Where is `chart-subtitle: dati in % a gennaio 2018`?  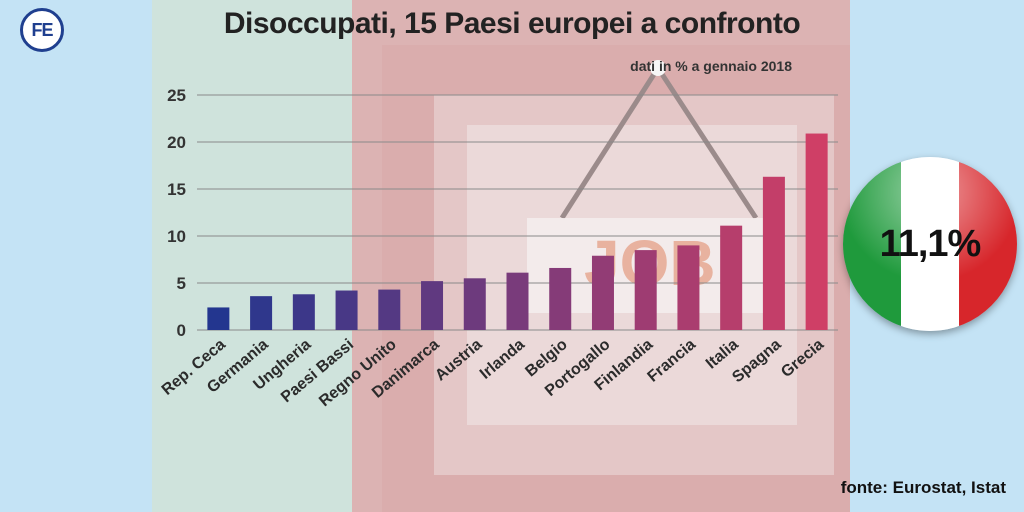
chart-subtitle: dati in % a gennaio 2018 is located at coordinates (711, 66).